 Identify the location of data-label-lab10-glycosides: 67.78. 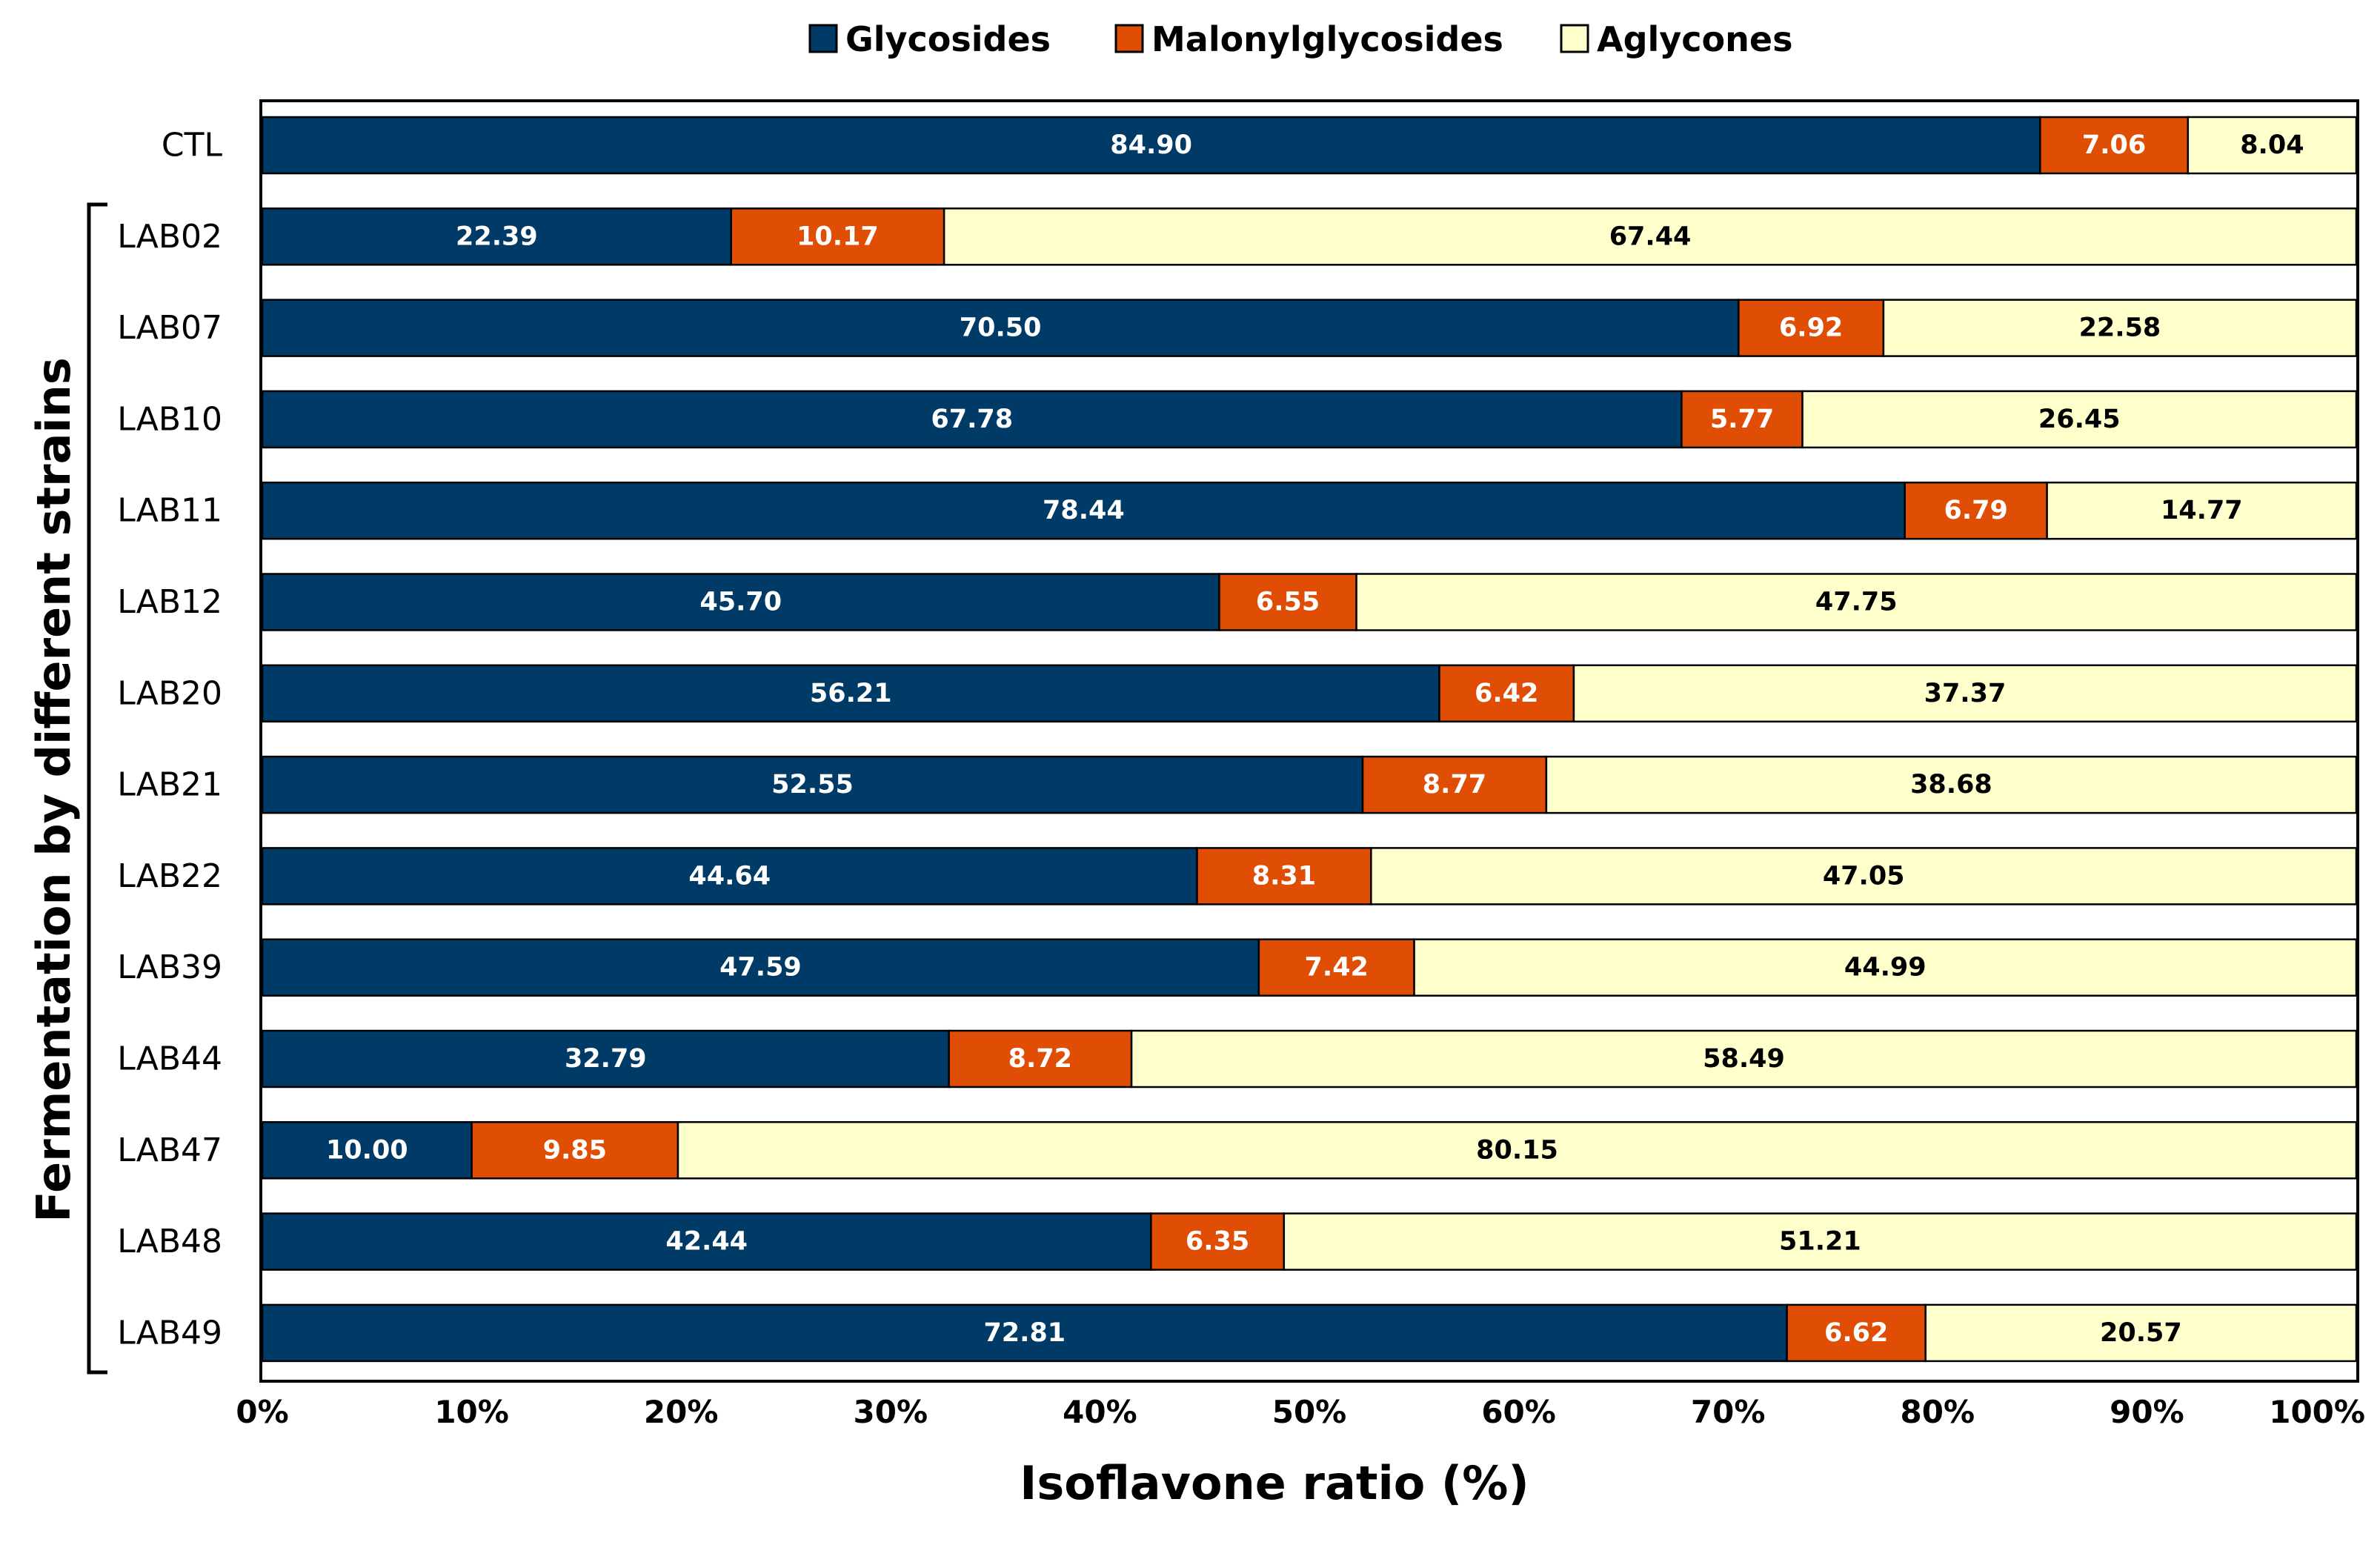
(972, 420).